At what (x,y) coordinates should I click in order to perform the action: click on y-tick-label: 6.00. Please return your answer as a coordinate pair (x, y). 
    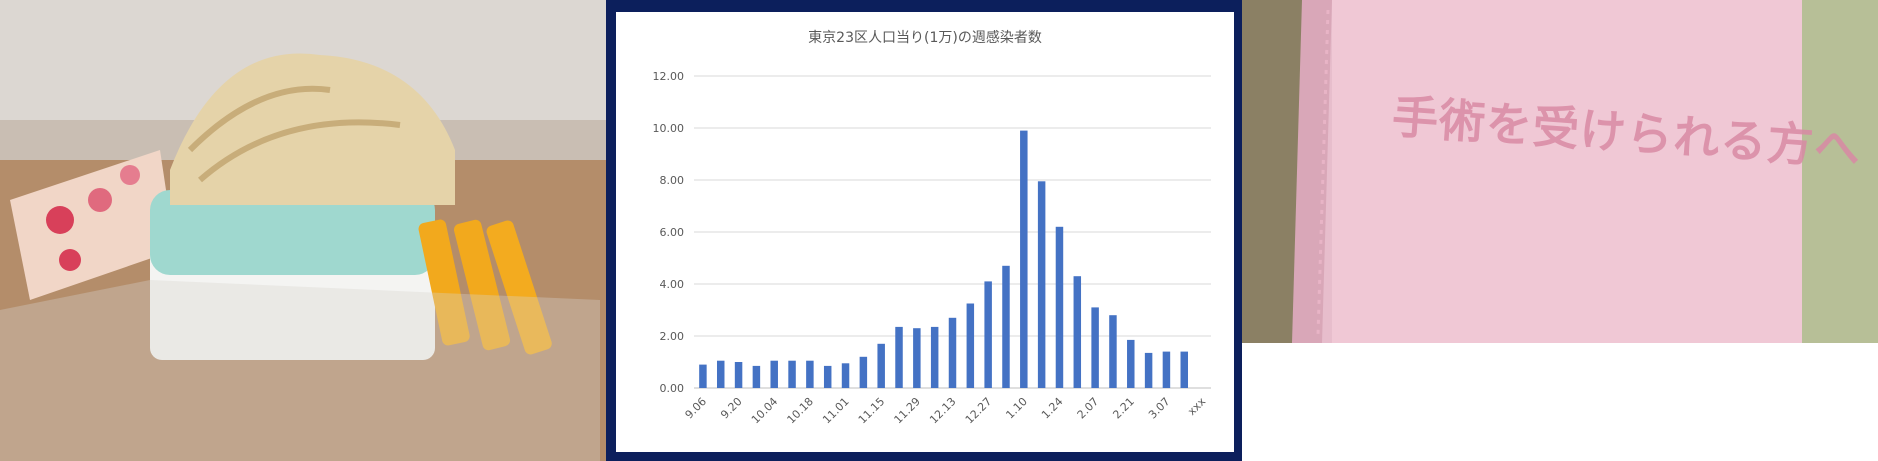
    Looking at the image, I should click on (672, 232).